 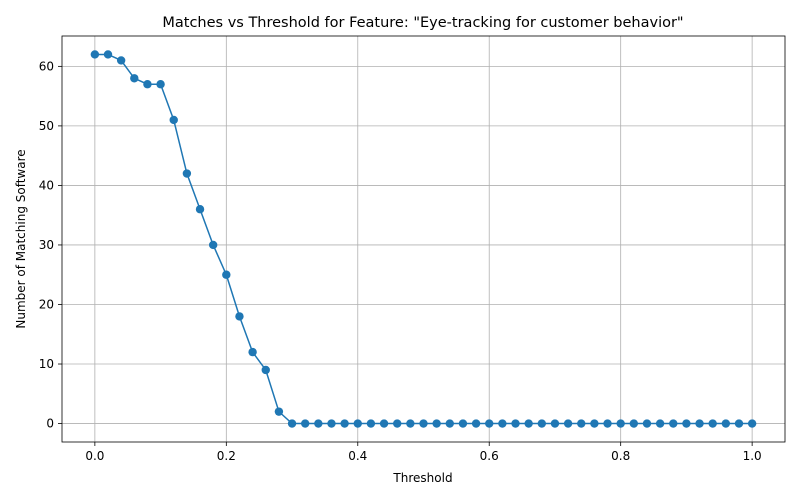 I want to click on x-tick-label: 0.0, so click(x=94, y=456).